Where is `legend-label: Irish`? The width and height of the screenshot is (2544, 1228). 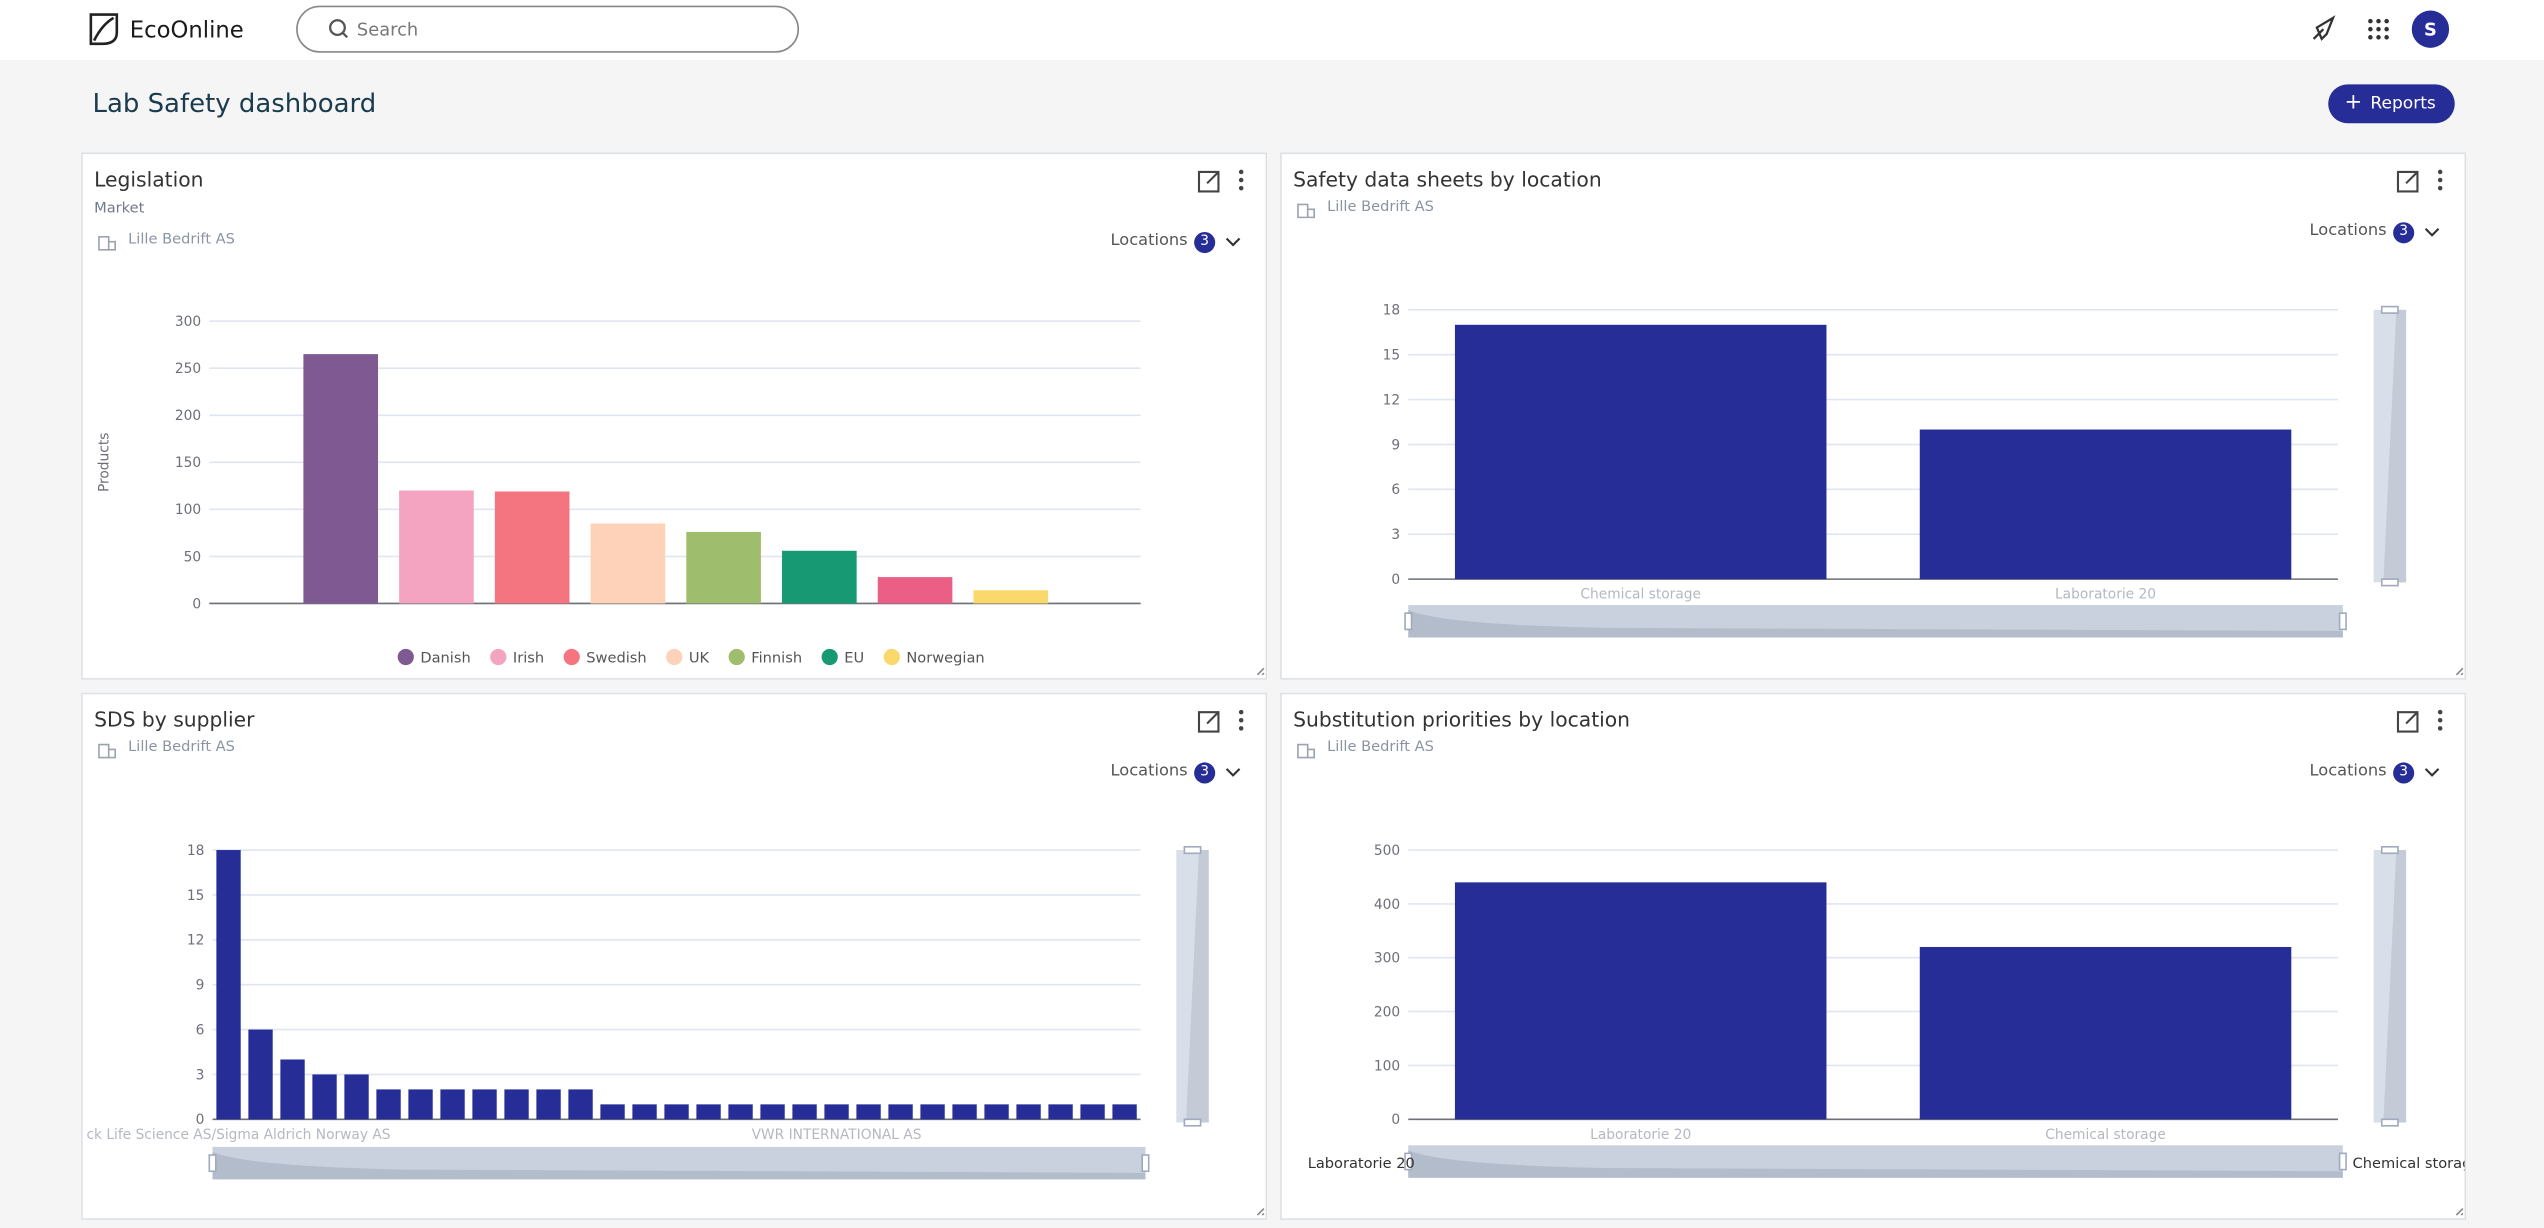 legend-label: Irish is located at coordinates (528, 658).